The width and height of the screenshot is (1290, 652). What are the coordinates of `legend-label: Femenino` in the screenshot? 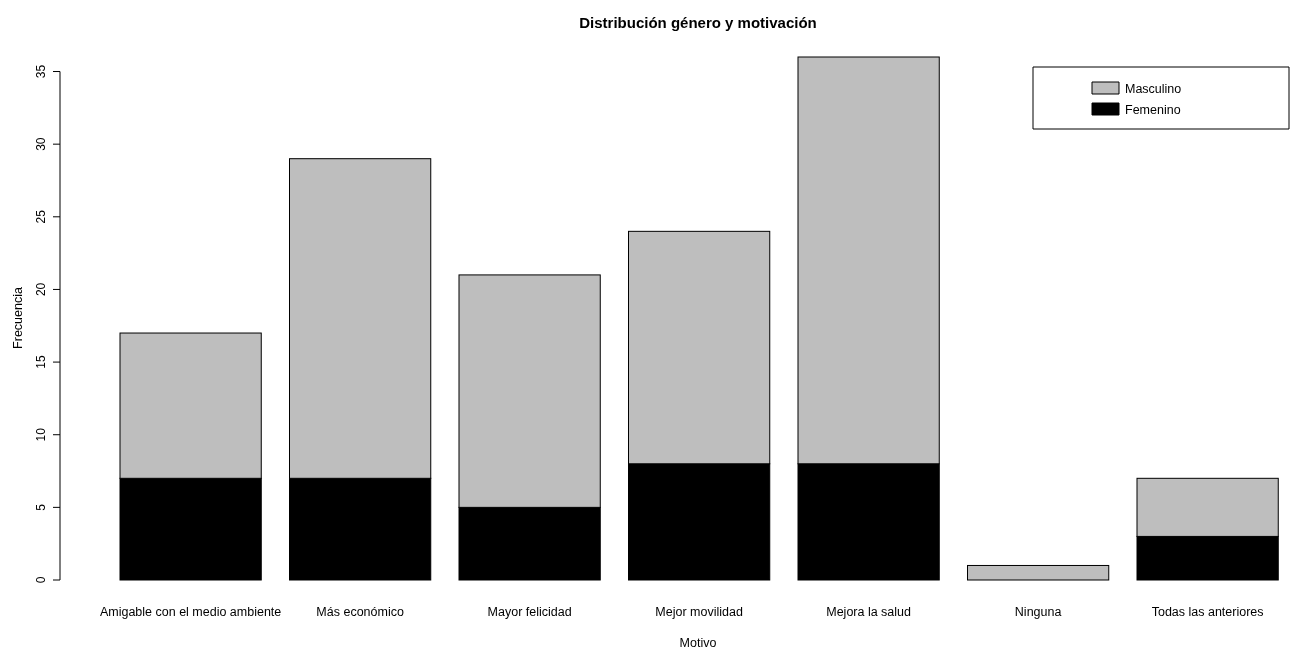 It's located at (1153, 110).